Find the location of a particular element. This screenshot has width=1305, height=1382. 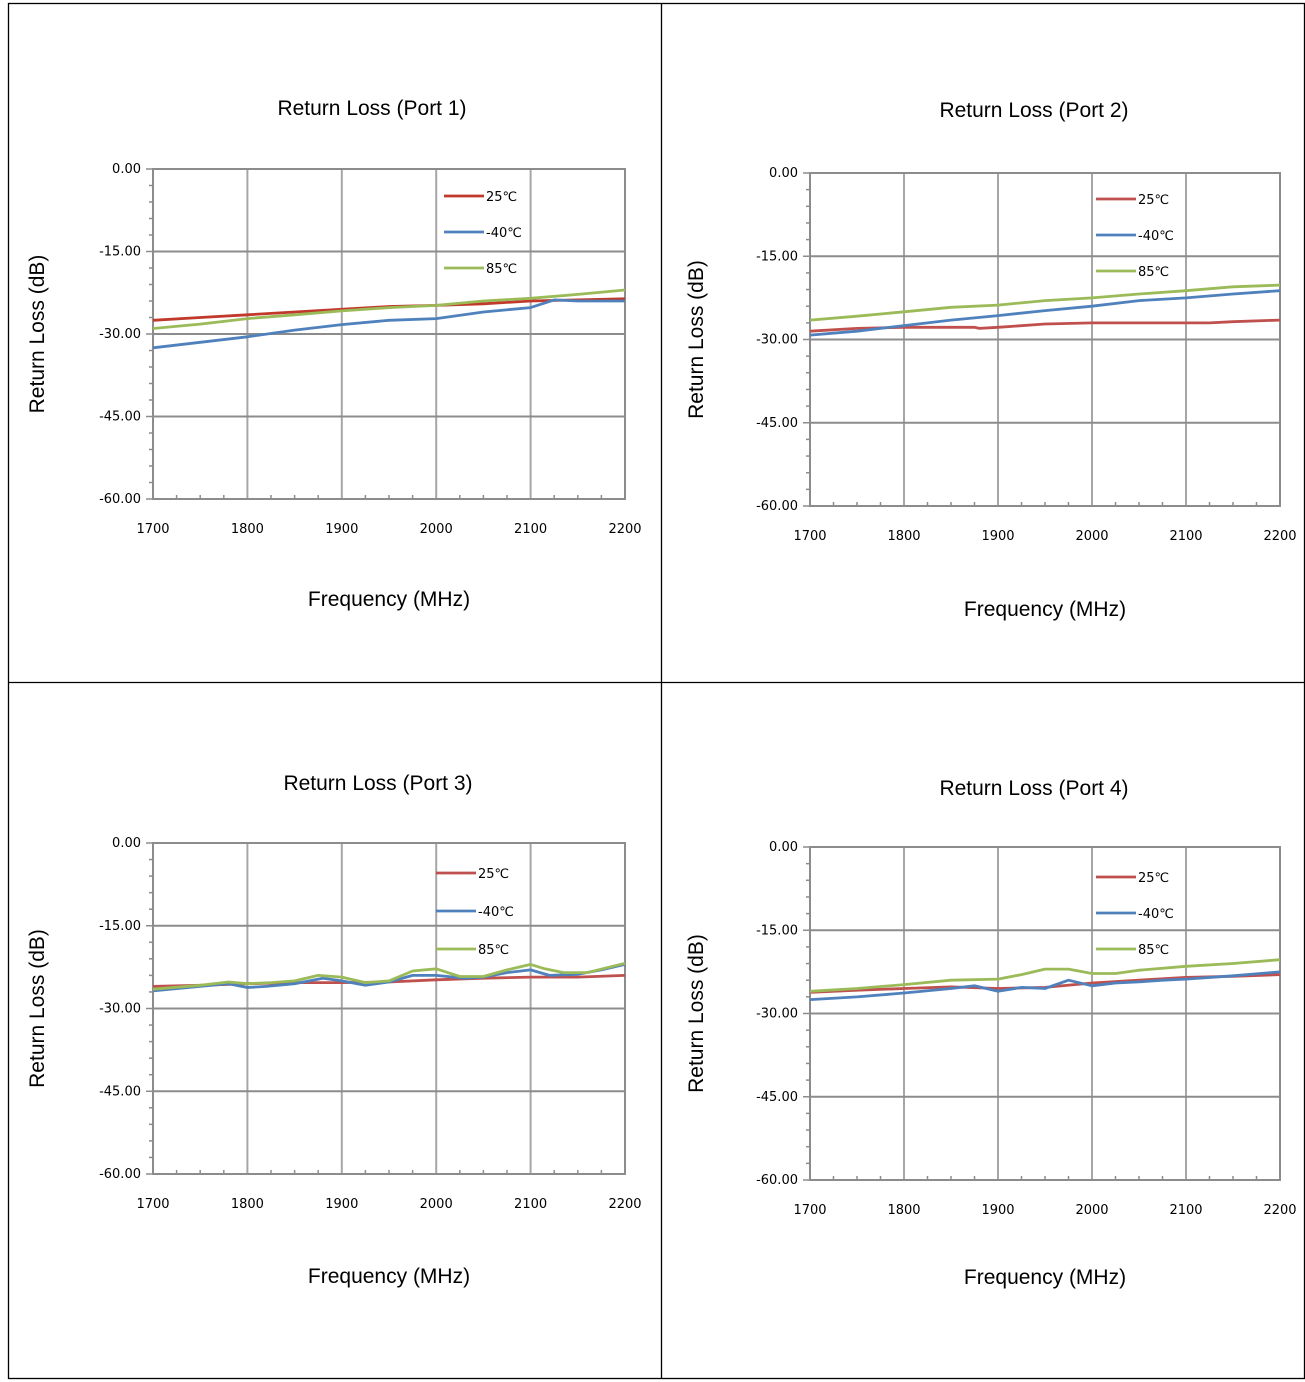

chart-title: Return Loss (Port 1) is located at coordinates (371, 108).